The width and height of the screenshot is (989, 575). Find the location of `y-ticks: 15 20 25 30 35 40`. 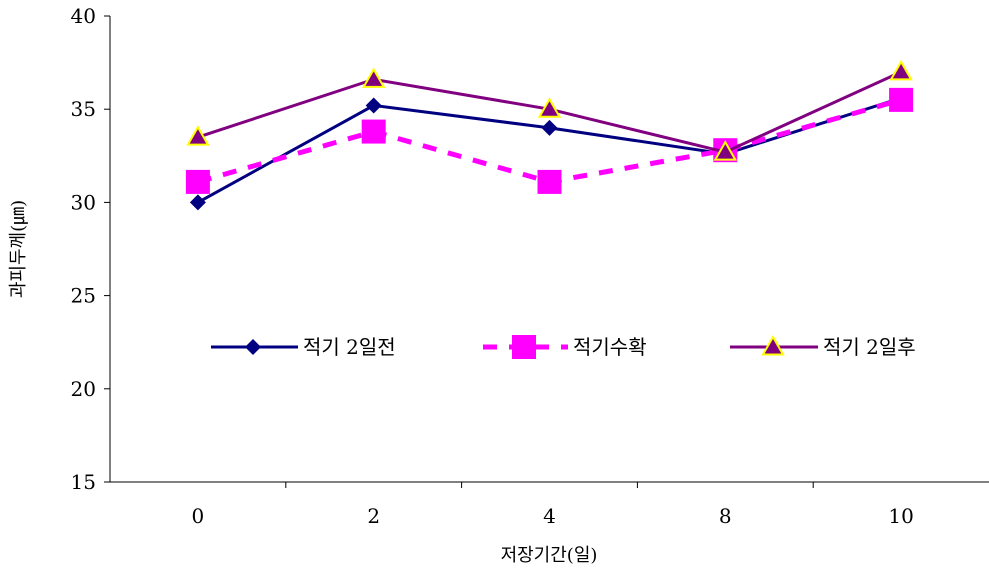

y-ticks: 15 20 25 30 35 40 is located at coordinates (90, 249).